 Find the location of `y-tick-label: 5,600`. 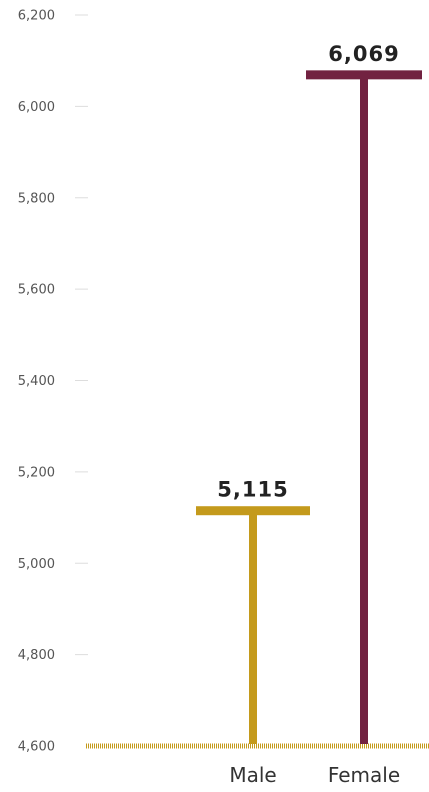

y-tick-label: 5,600 is located at coordinates (36, 290).